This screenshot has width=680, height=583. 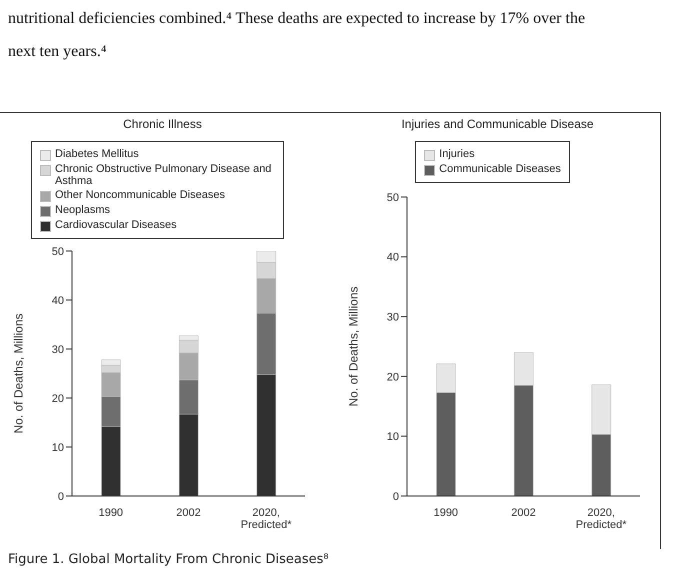 What do you see at coordinates (457, 154) in the screenshot?
I see `legend-label: Injuries` at bounding box center [457, 154].